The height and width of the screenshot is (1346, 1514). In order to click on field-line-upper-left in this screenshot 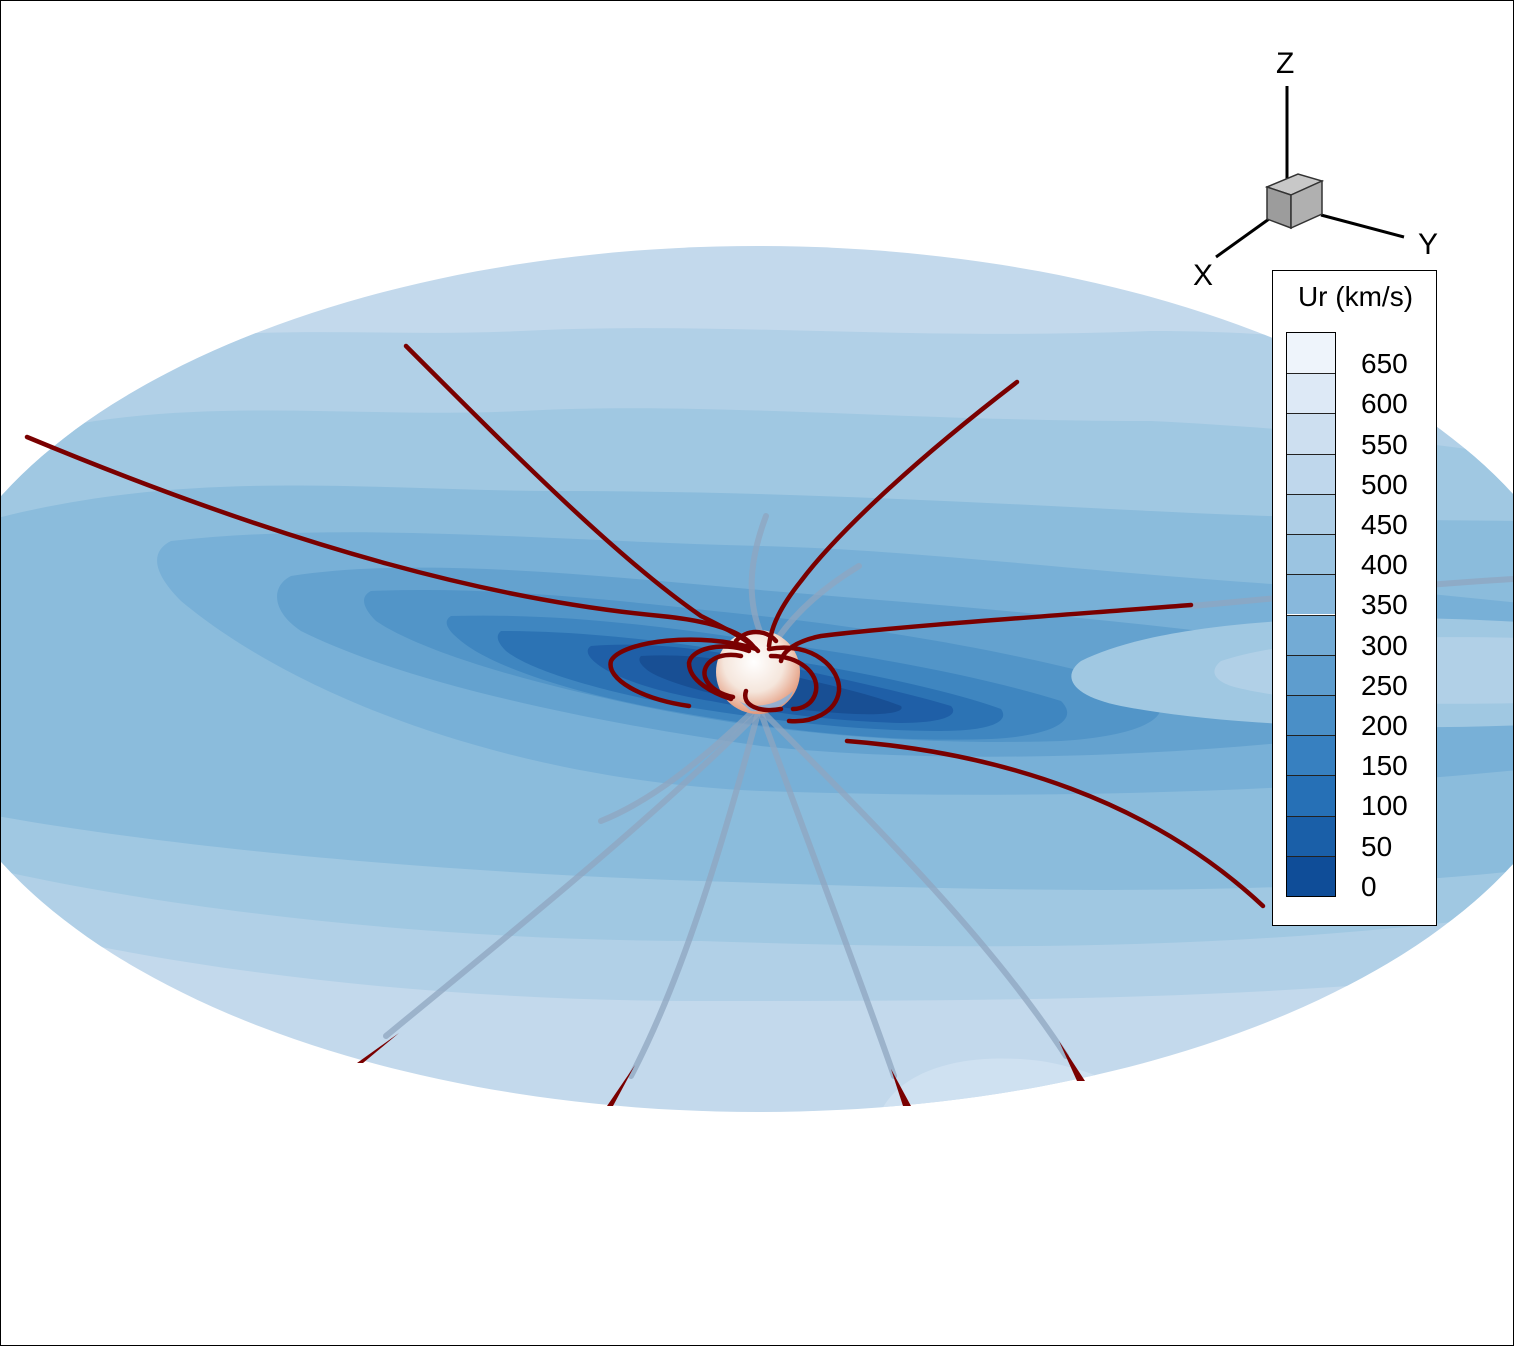, I will do `click(582, 498)`.